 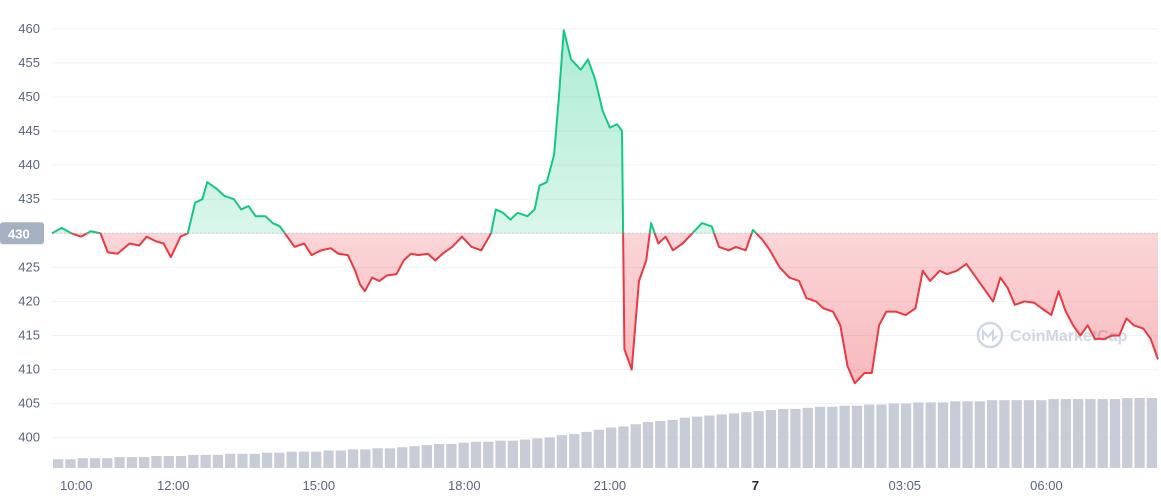 I want to click on x-tick-label: 7, so click(x=755, y=485).